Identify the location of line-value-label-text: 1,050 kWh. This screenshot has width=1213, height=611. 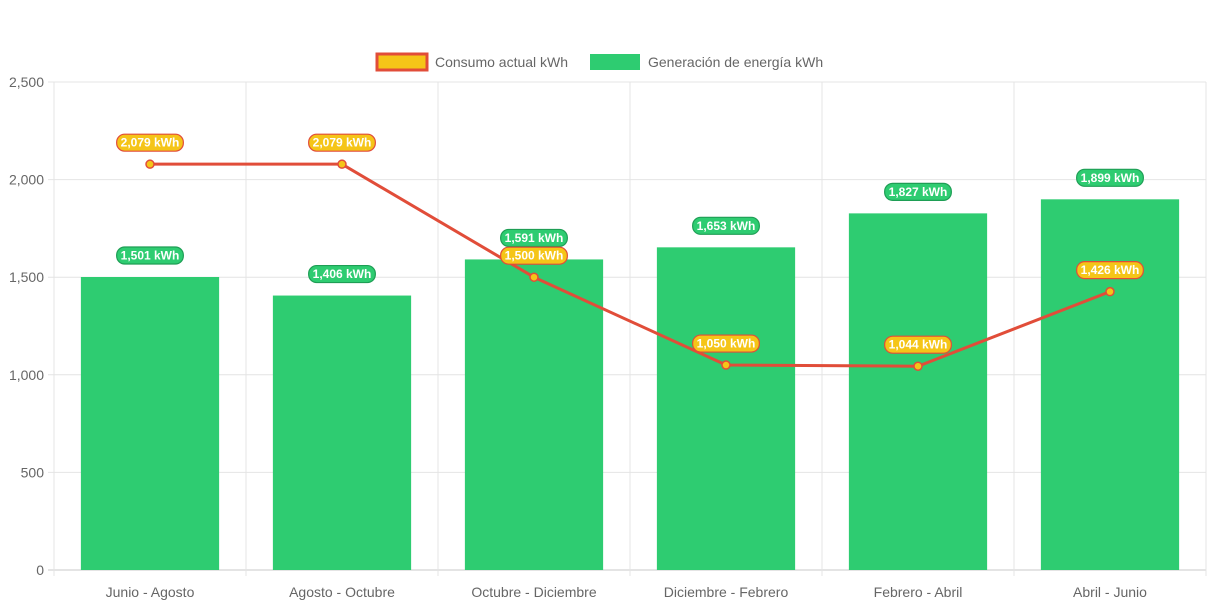
(726, 344).